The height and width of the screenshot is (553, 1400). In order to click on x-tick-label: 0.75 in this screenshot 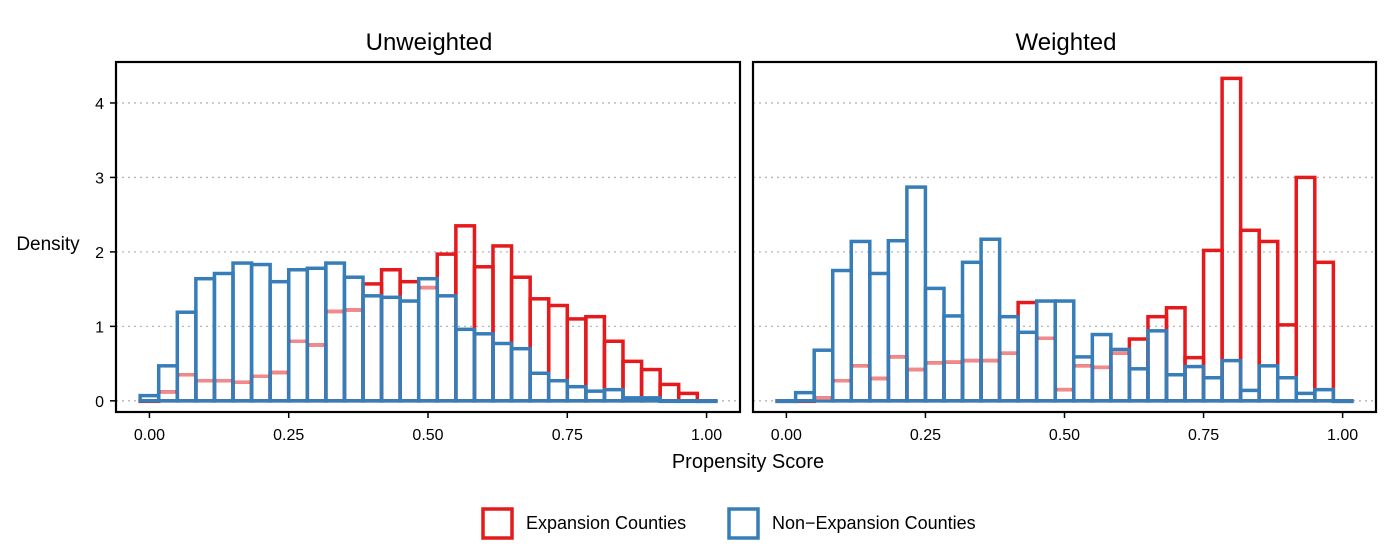, I will do `click(567, 435)`.